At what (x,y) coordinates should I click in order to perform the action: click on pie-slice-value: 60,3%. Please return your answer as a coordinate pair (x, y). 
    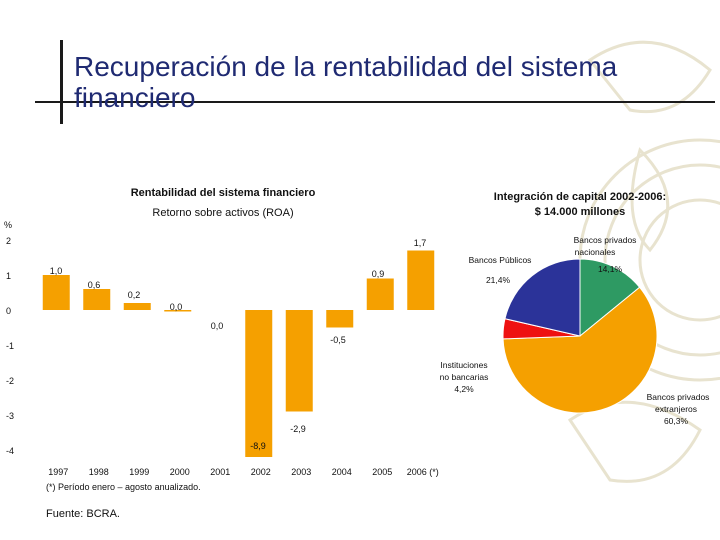
    Looking at the image, I should click on (676, 421).